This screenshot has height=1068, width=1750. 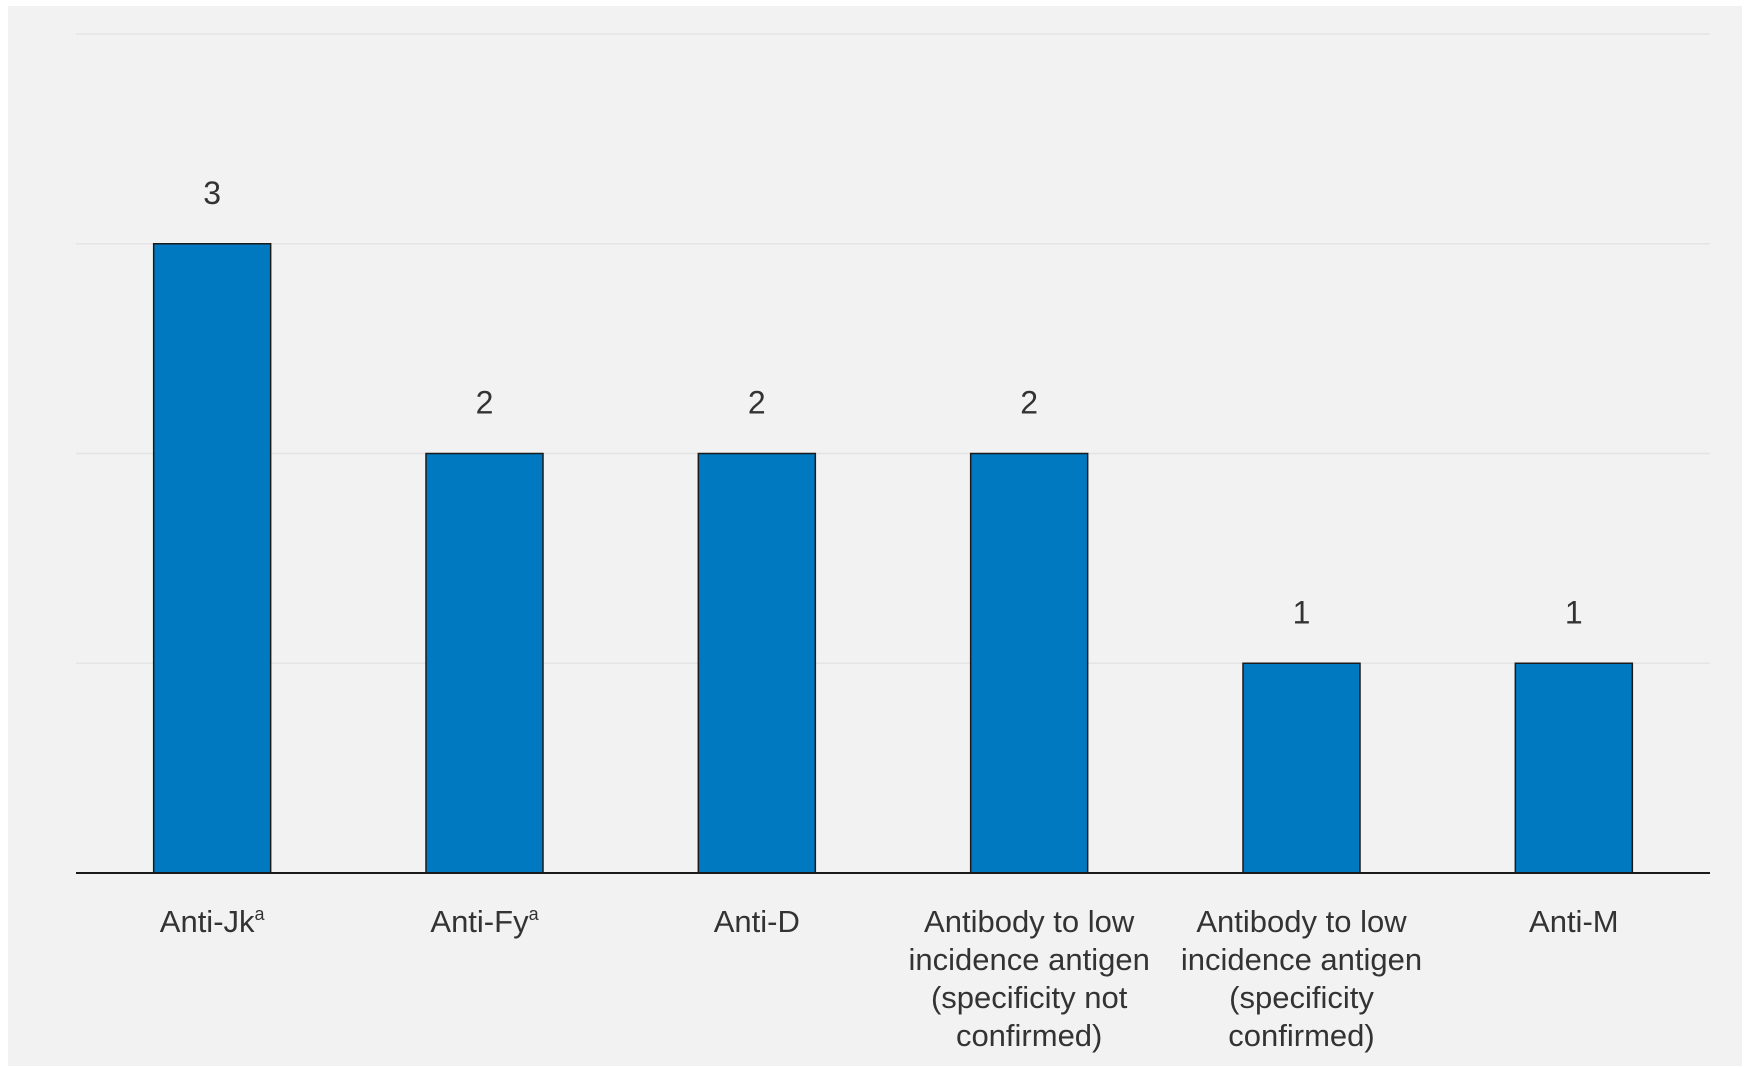 I want to click on category-label-3: Anti-D, so click(x=757, y=921).